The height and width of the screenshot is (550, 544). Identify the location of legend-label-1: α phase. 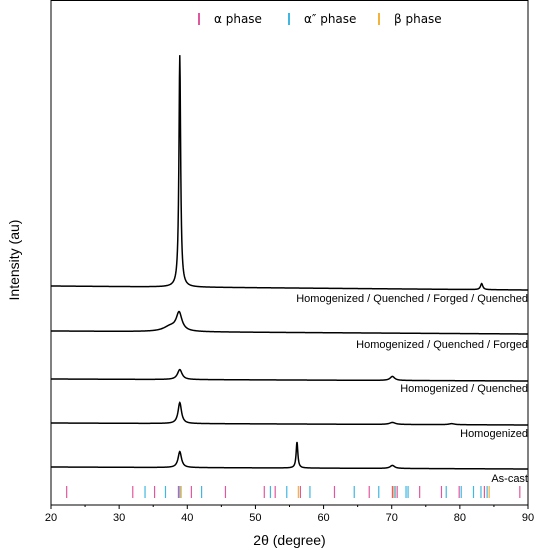
(238, 19).